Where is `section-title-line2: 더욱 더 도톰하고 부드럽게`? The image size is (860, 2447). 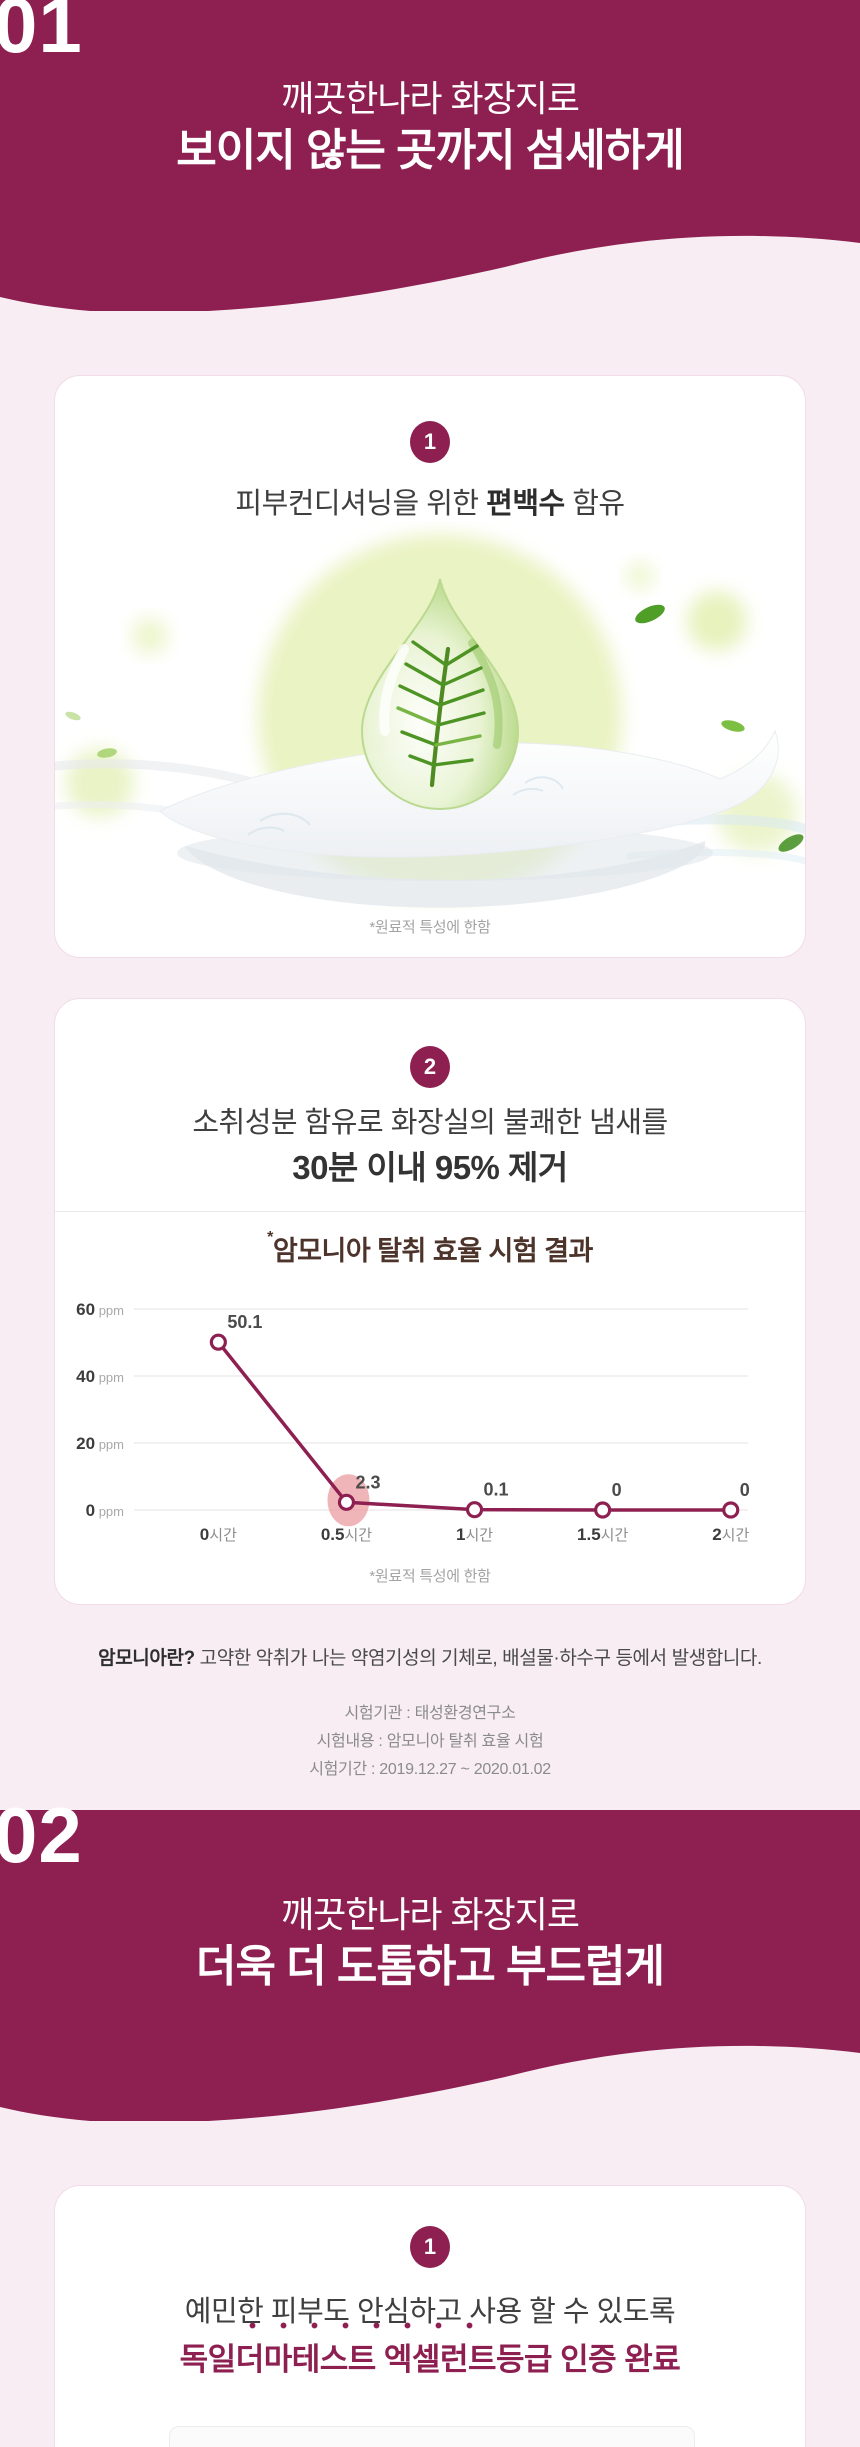
section-title-line2: 더욱 더 도톰하고 부드럽게 is located at coordinates (430, 1966).